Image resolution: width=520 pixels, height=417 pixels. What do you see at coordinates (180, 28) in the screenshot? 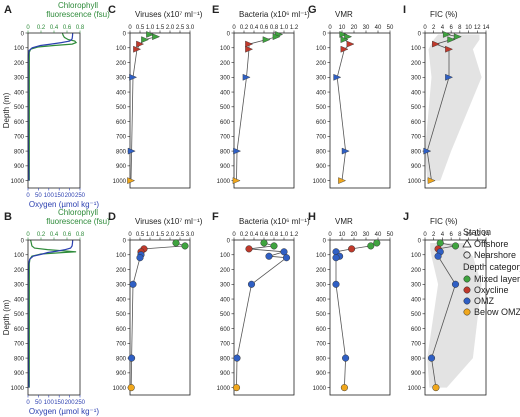
I see `x-tick-label: 2.5` at bounding box center [180, 28].